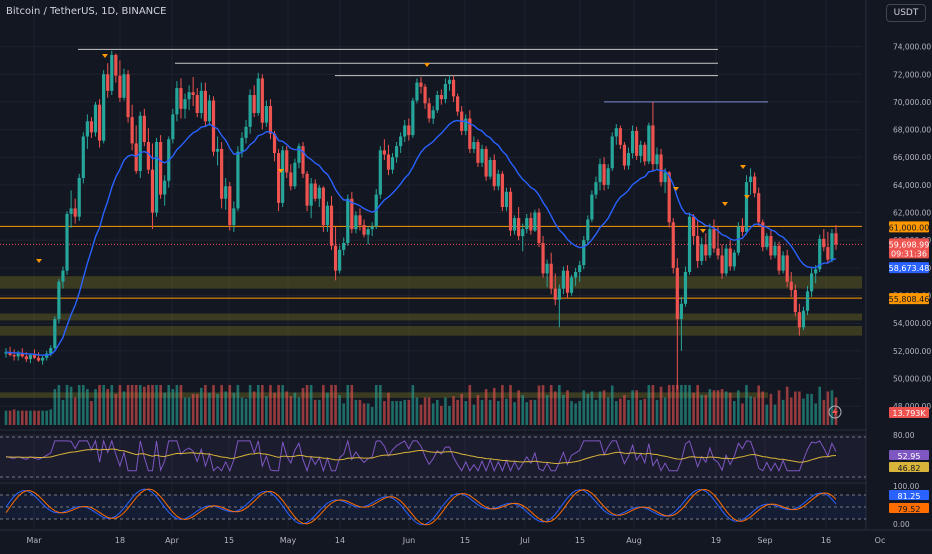 This screenshot has height=554, width=932. What do you see at coordinates (340, 540) in the screenshot?
I see `time-tick-label: 14` at bounding box center [340, 540].